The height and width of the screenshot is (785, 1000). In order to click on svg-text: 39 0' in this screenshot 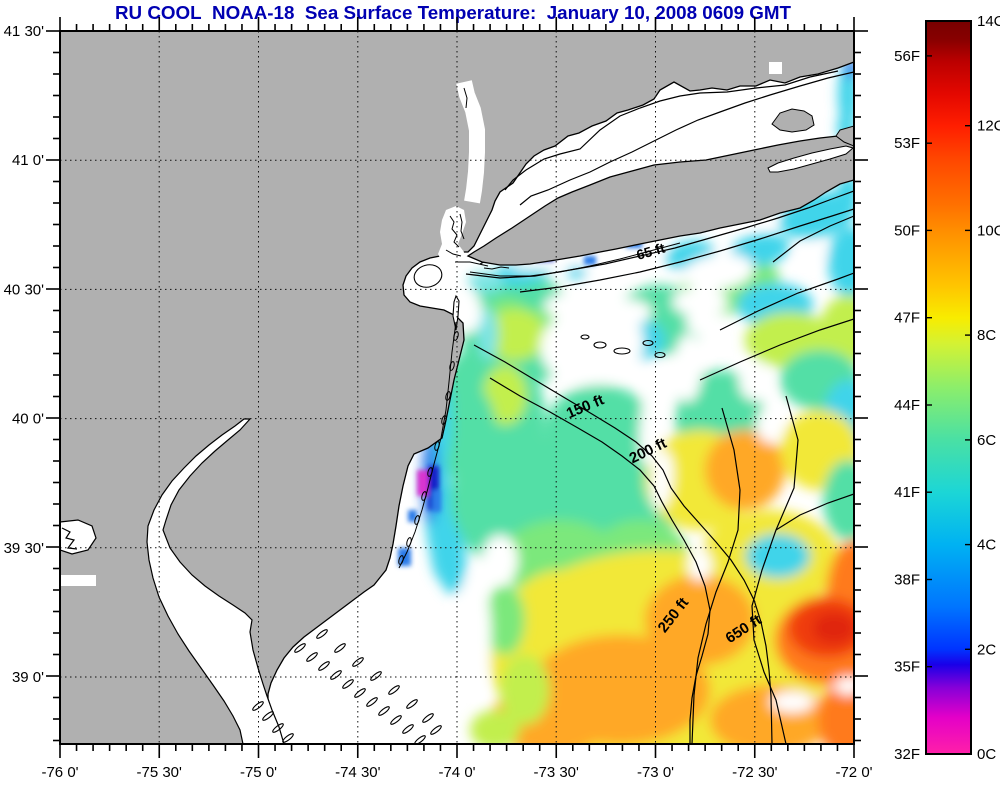, I will do `click(28, 677)`.